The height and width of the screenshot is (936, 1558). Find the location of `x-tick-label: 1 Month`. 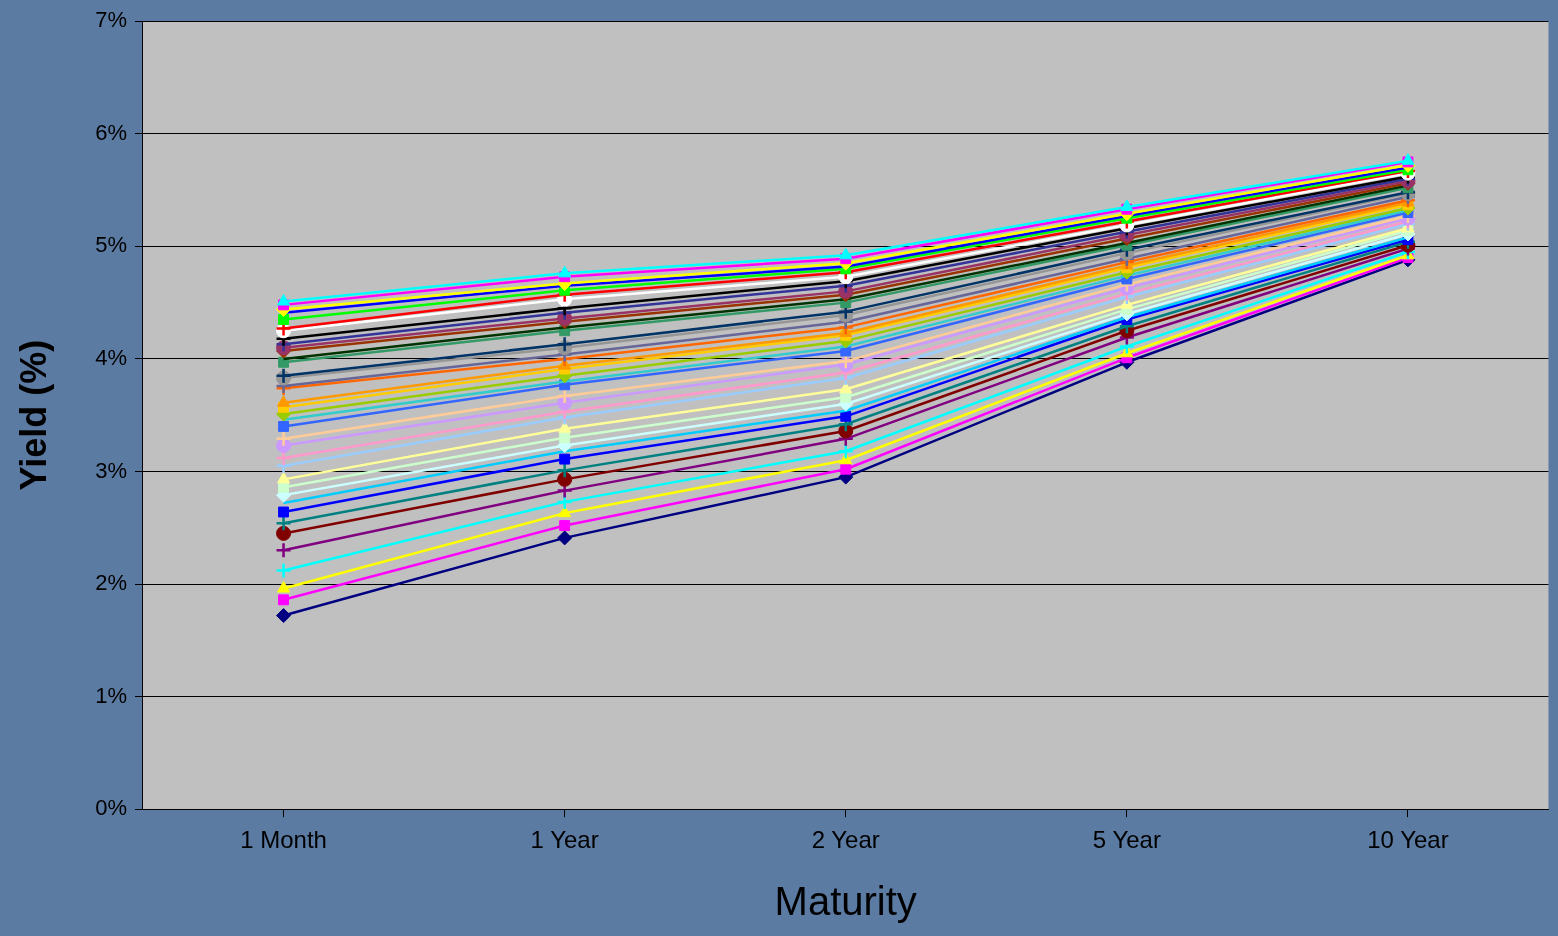

x-tick-label: 1 Month is located at coordinates (283, 840).